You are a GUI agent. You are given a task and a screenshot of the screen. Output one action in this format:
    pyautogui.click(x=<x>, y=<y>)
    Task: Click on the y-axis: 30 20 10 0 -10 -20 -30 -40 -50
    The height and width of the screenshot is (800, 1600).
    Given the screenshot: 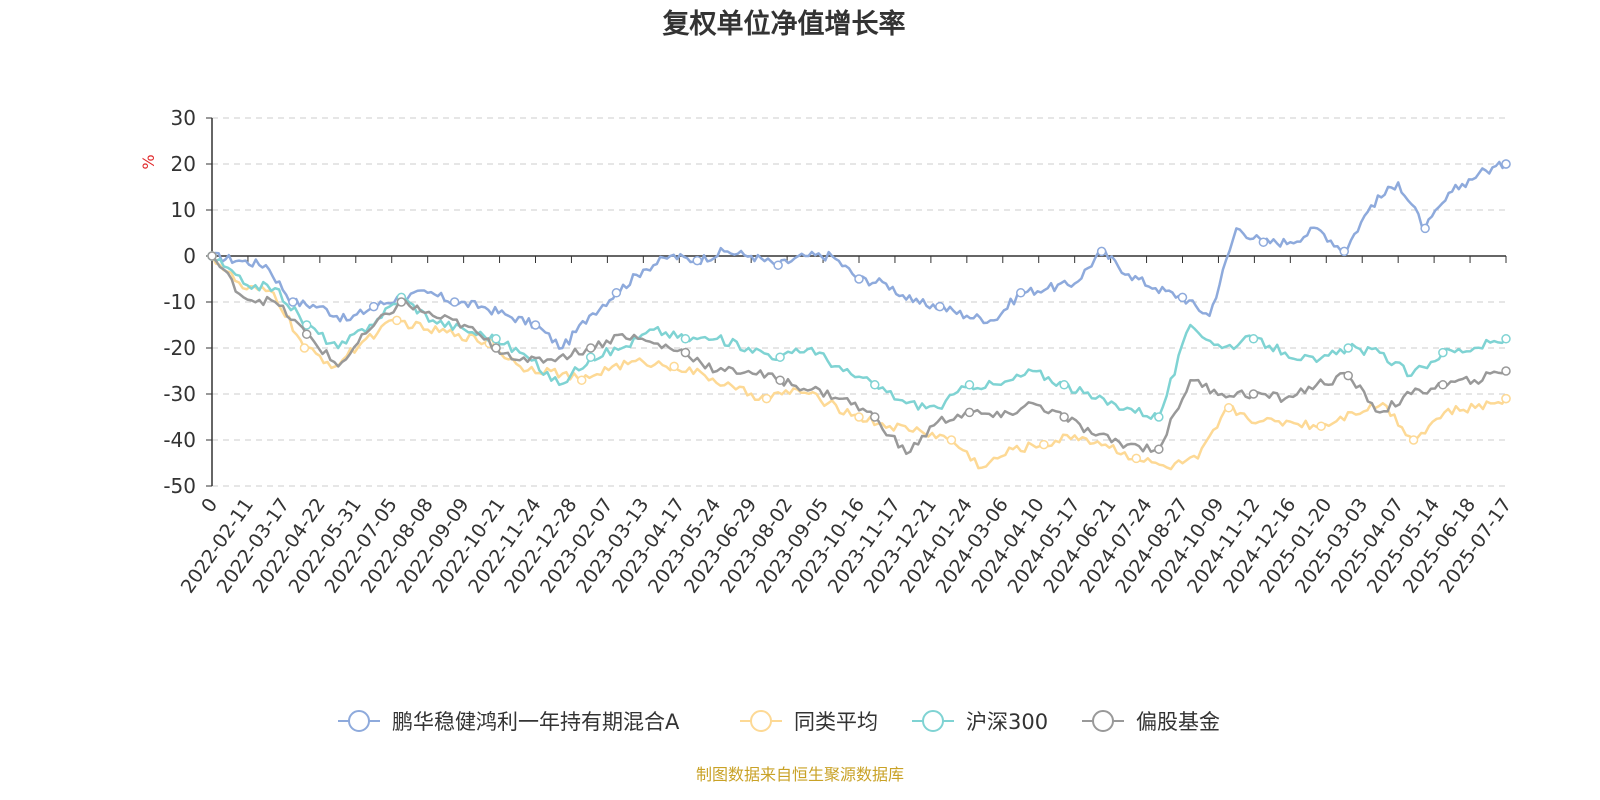 What is the action you would take?
    pyautogui.click(x=188, y=302)
    